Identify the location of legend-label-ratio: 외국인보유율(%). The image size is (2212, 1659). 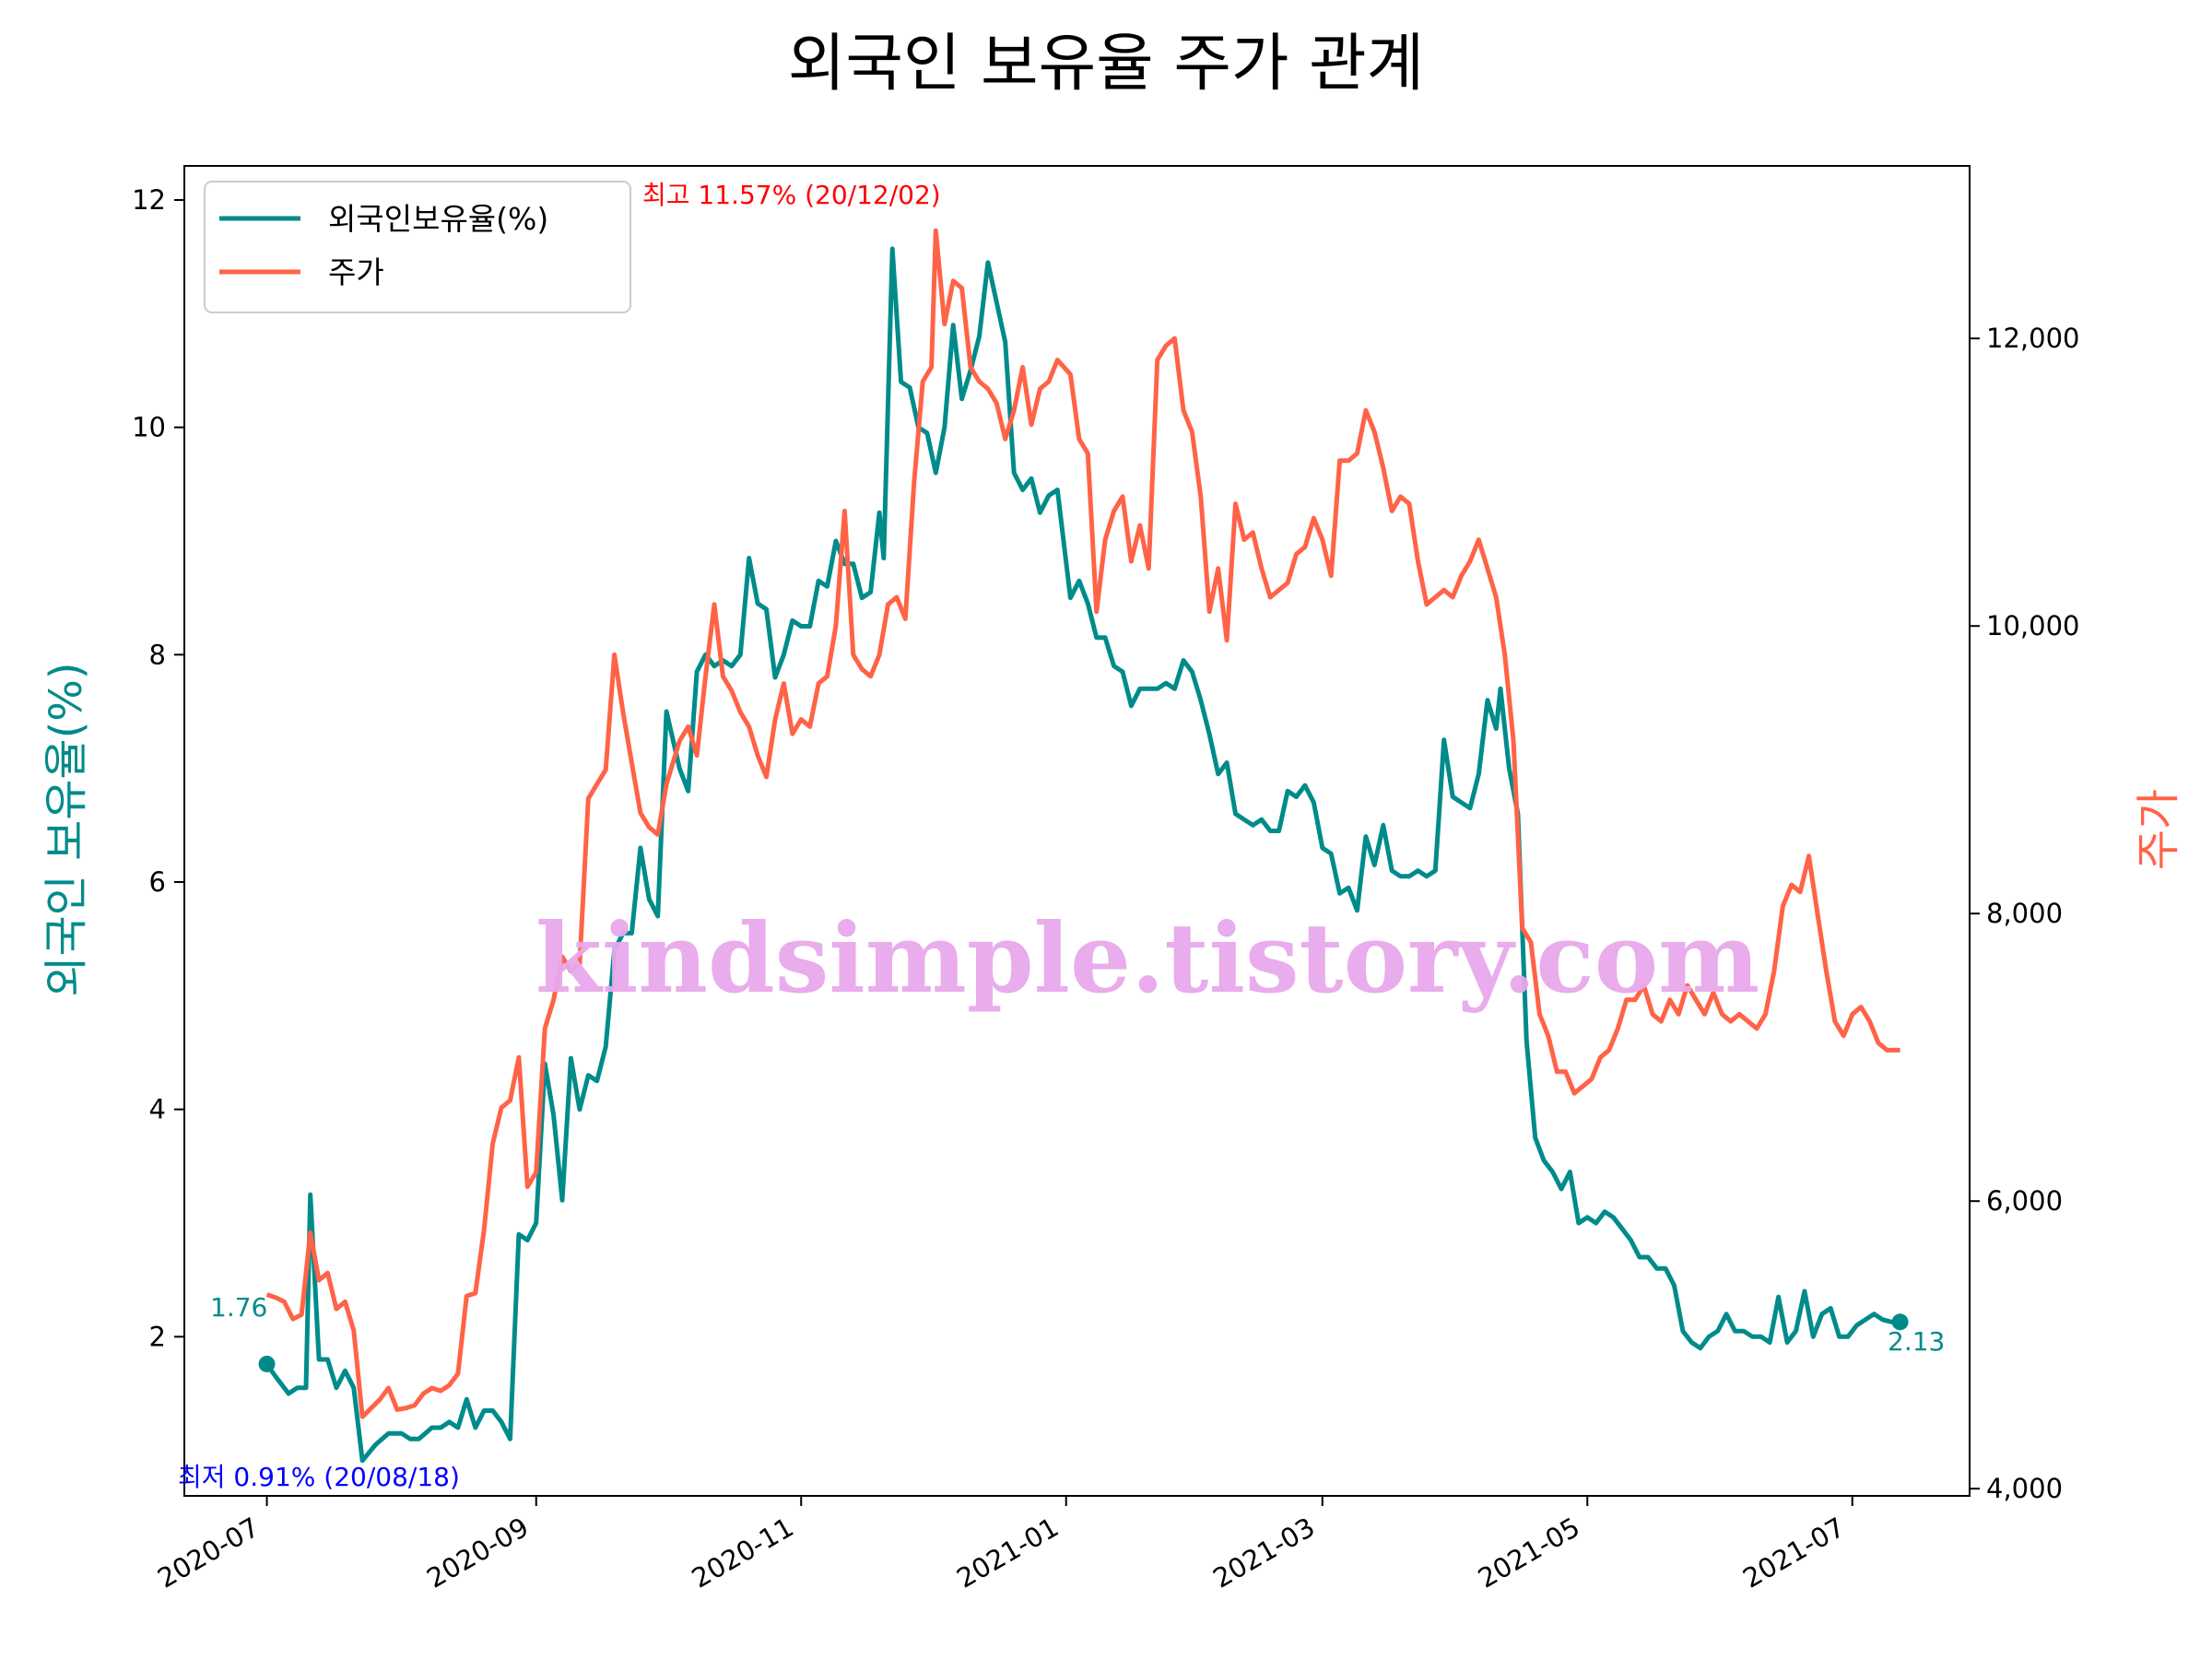
(438, 219).